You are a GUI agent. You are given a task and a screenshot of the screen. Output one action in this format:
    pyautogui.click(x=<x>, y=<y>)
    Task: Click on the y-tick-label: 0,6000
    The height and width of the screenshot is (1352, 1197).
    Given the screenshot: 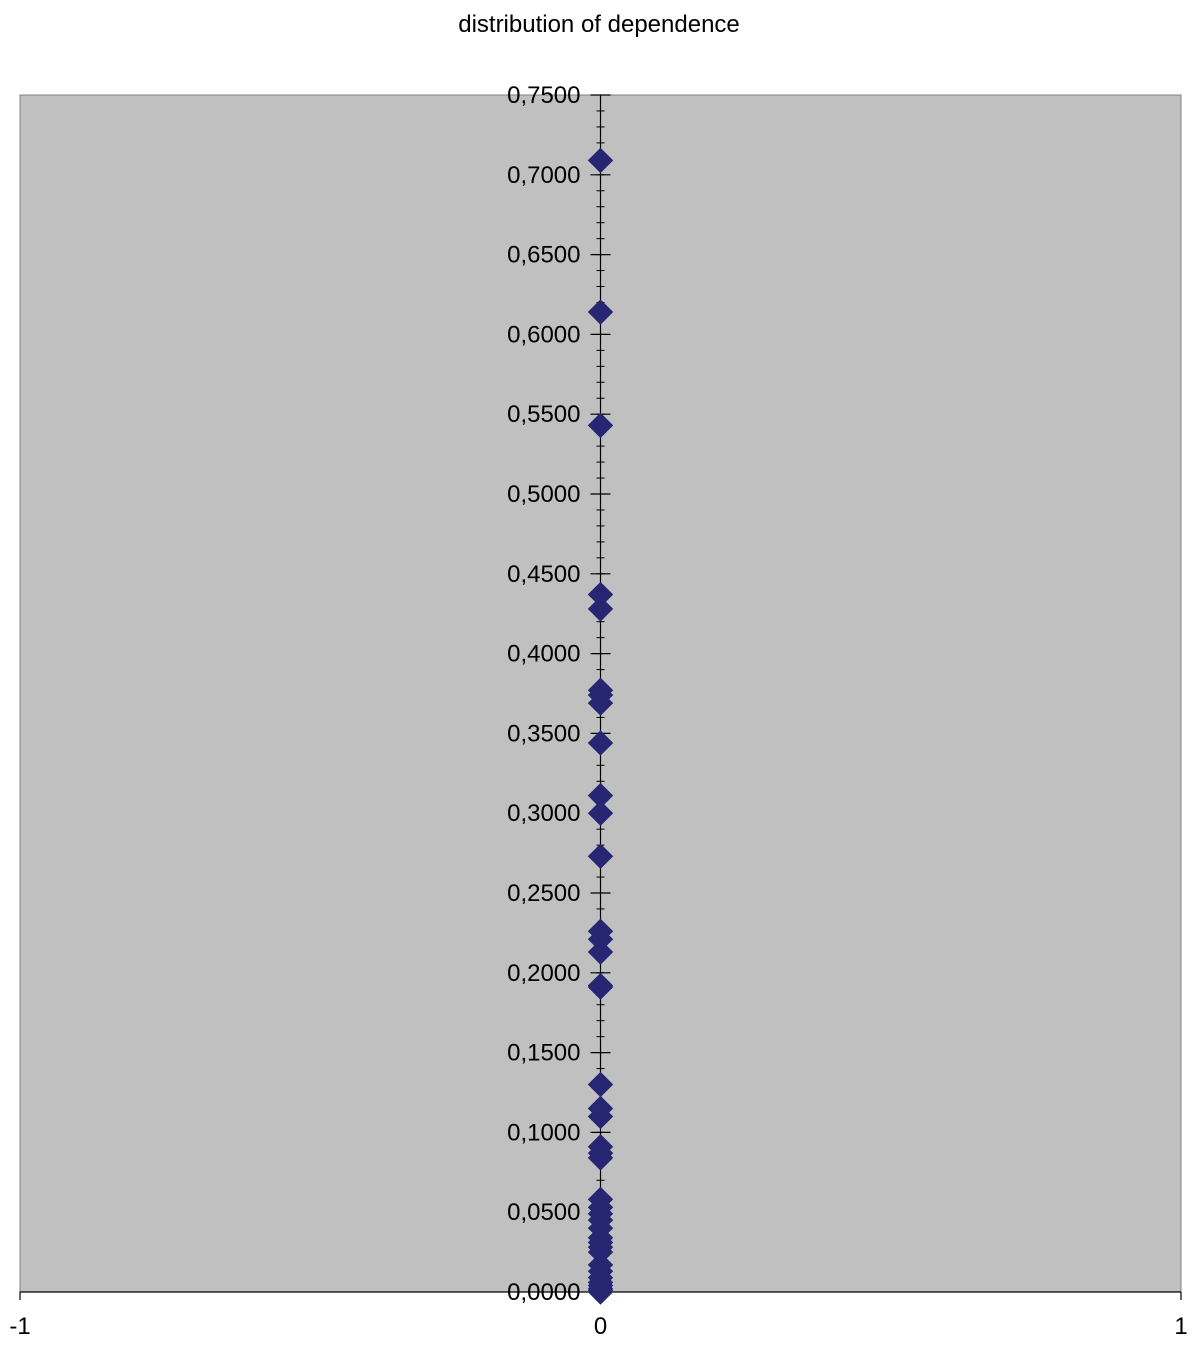 What is the action you would take?
    pyautogui.click(x=543, y=334)
    